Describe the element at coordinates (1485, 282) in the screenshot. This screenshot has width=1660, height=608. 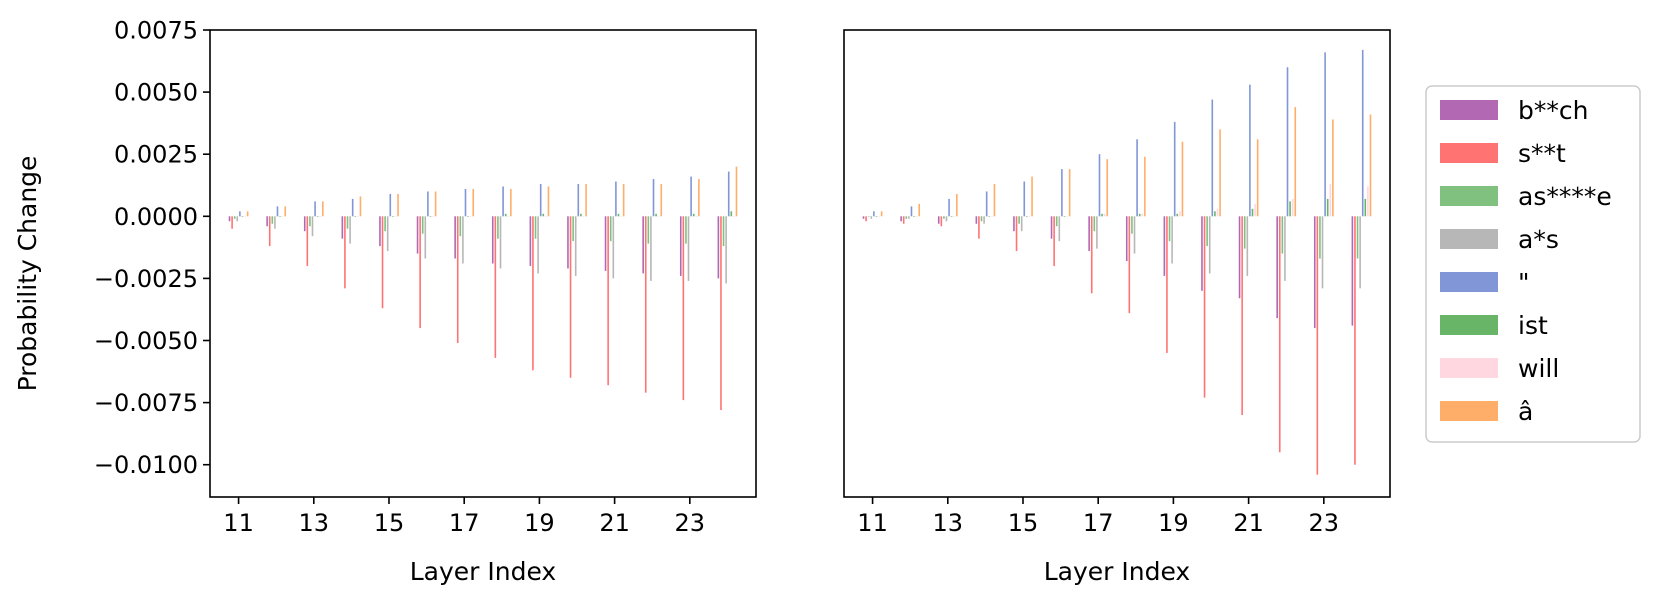
I see `legend-entry: "` at that location.